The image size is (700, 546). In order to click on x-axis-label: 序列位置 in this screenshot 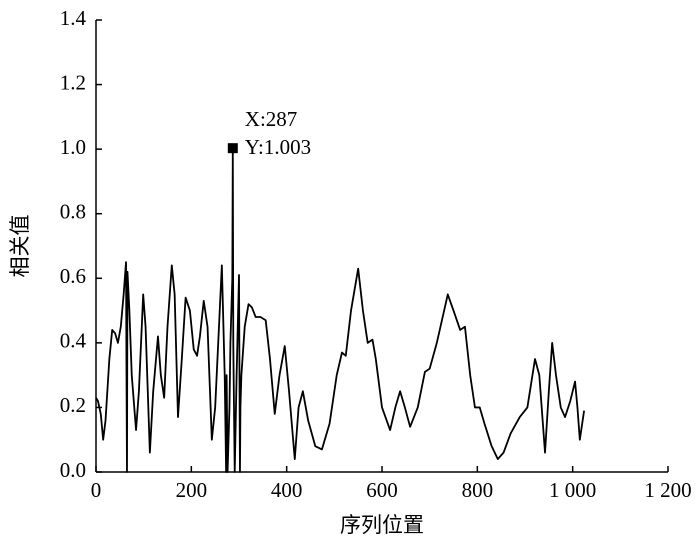, I will do `click(382, 525)`.